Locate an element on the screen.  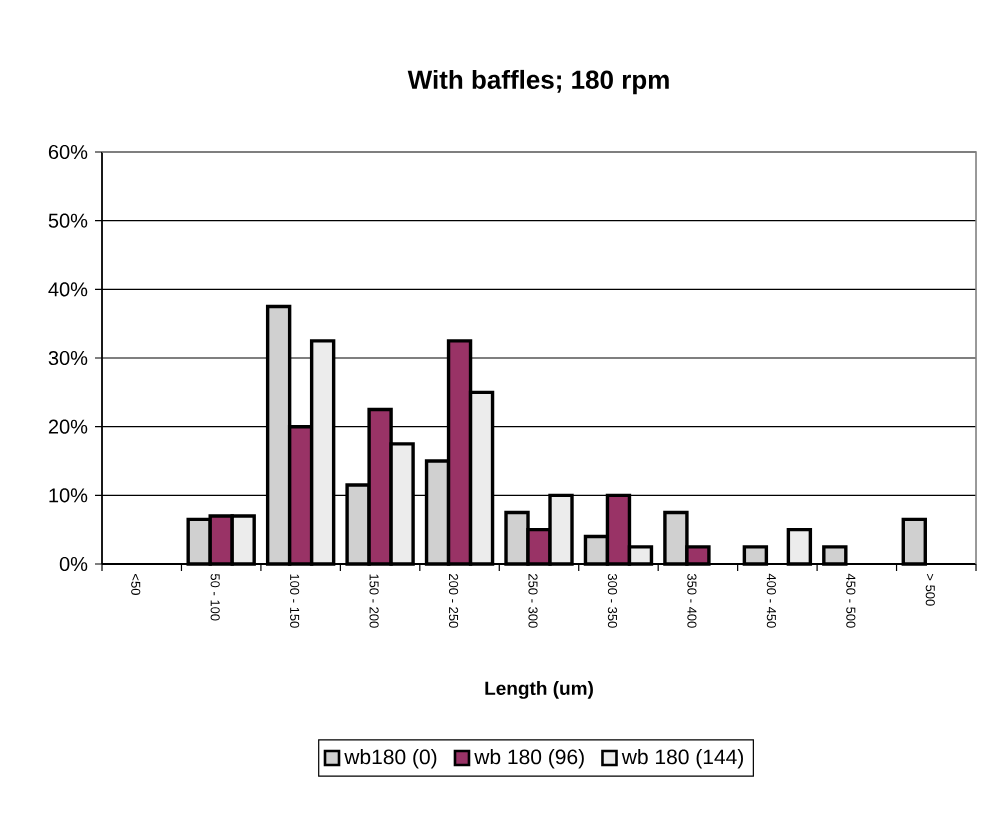
y-tick-label: 20% is located at coordinates (68, 426).